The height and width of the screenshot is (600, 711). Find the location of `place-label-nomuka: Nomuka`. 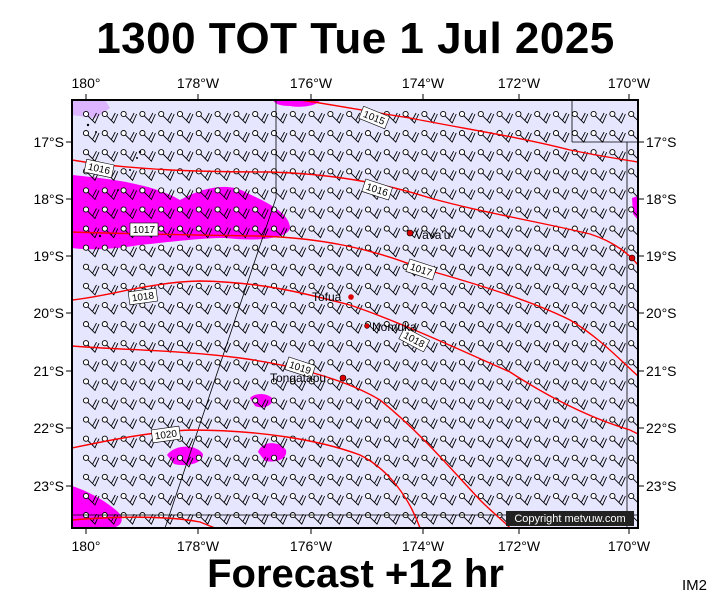

place-label-nomuka: Nomuka is located at coordinates (394, 327).